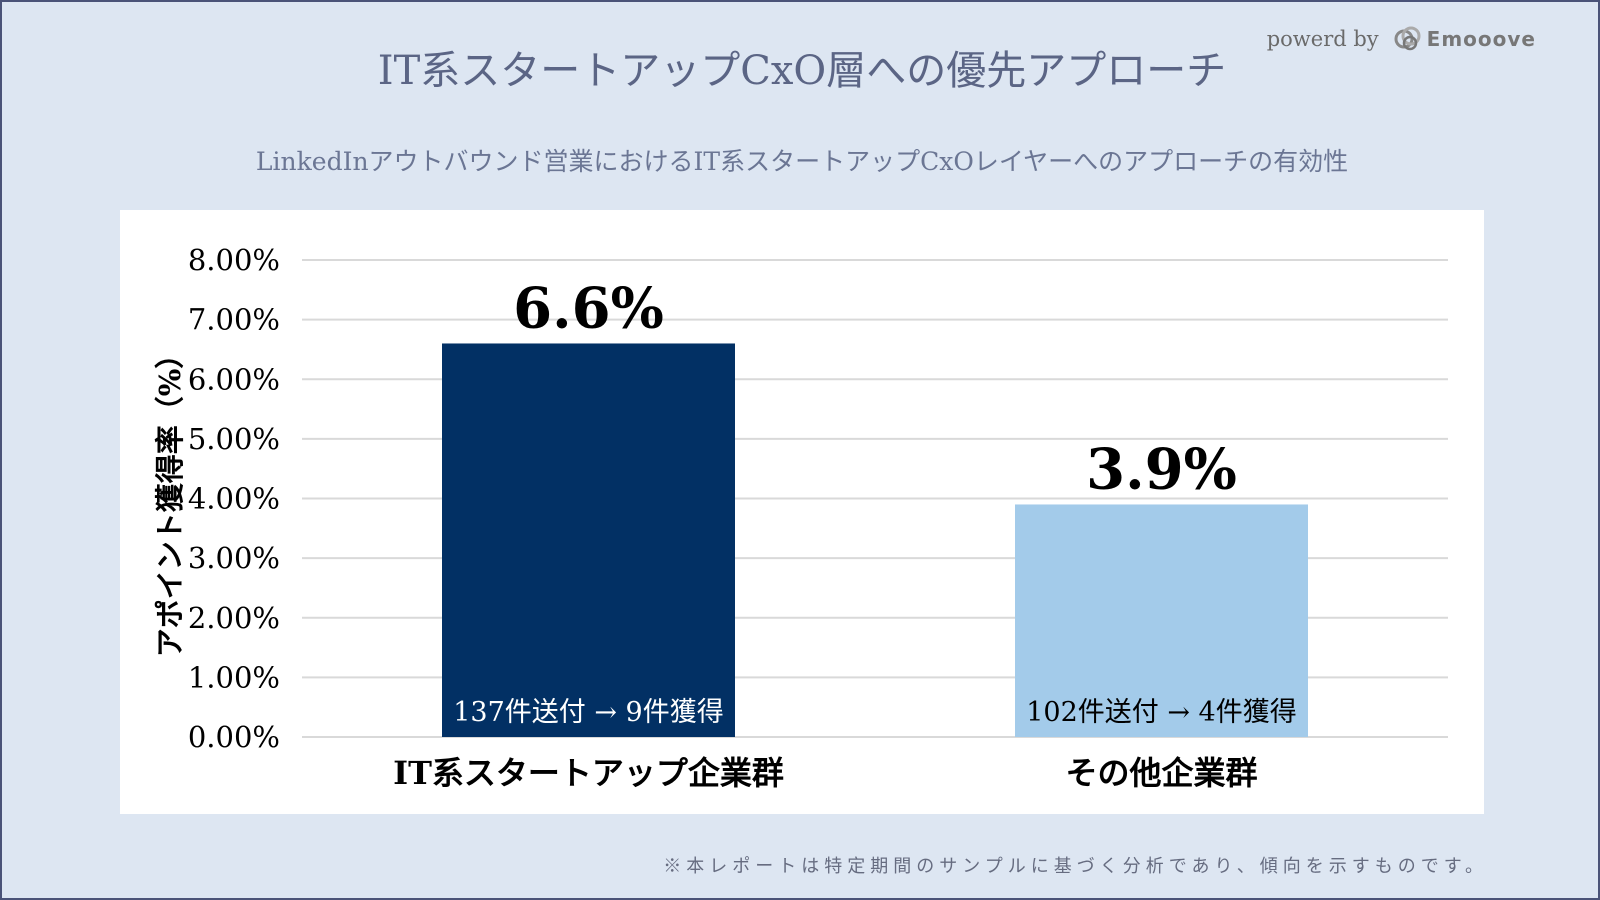 The height and width of the screenshot is (900, 1600). I want to click on logo-text: Emooove, so click(1481, 39).